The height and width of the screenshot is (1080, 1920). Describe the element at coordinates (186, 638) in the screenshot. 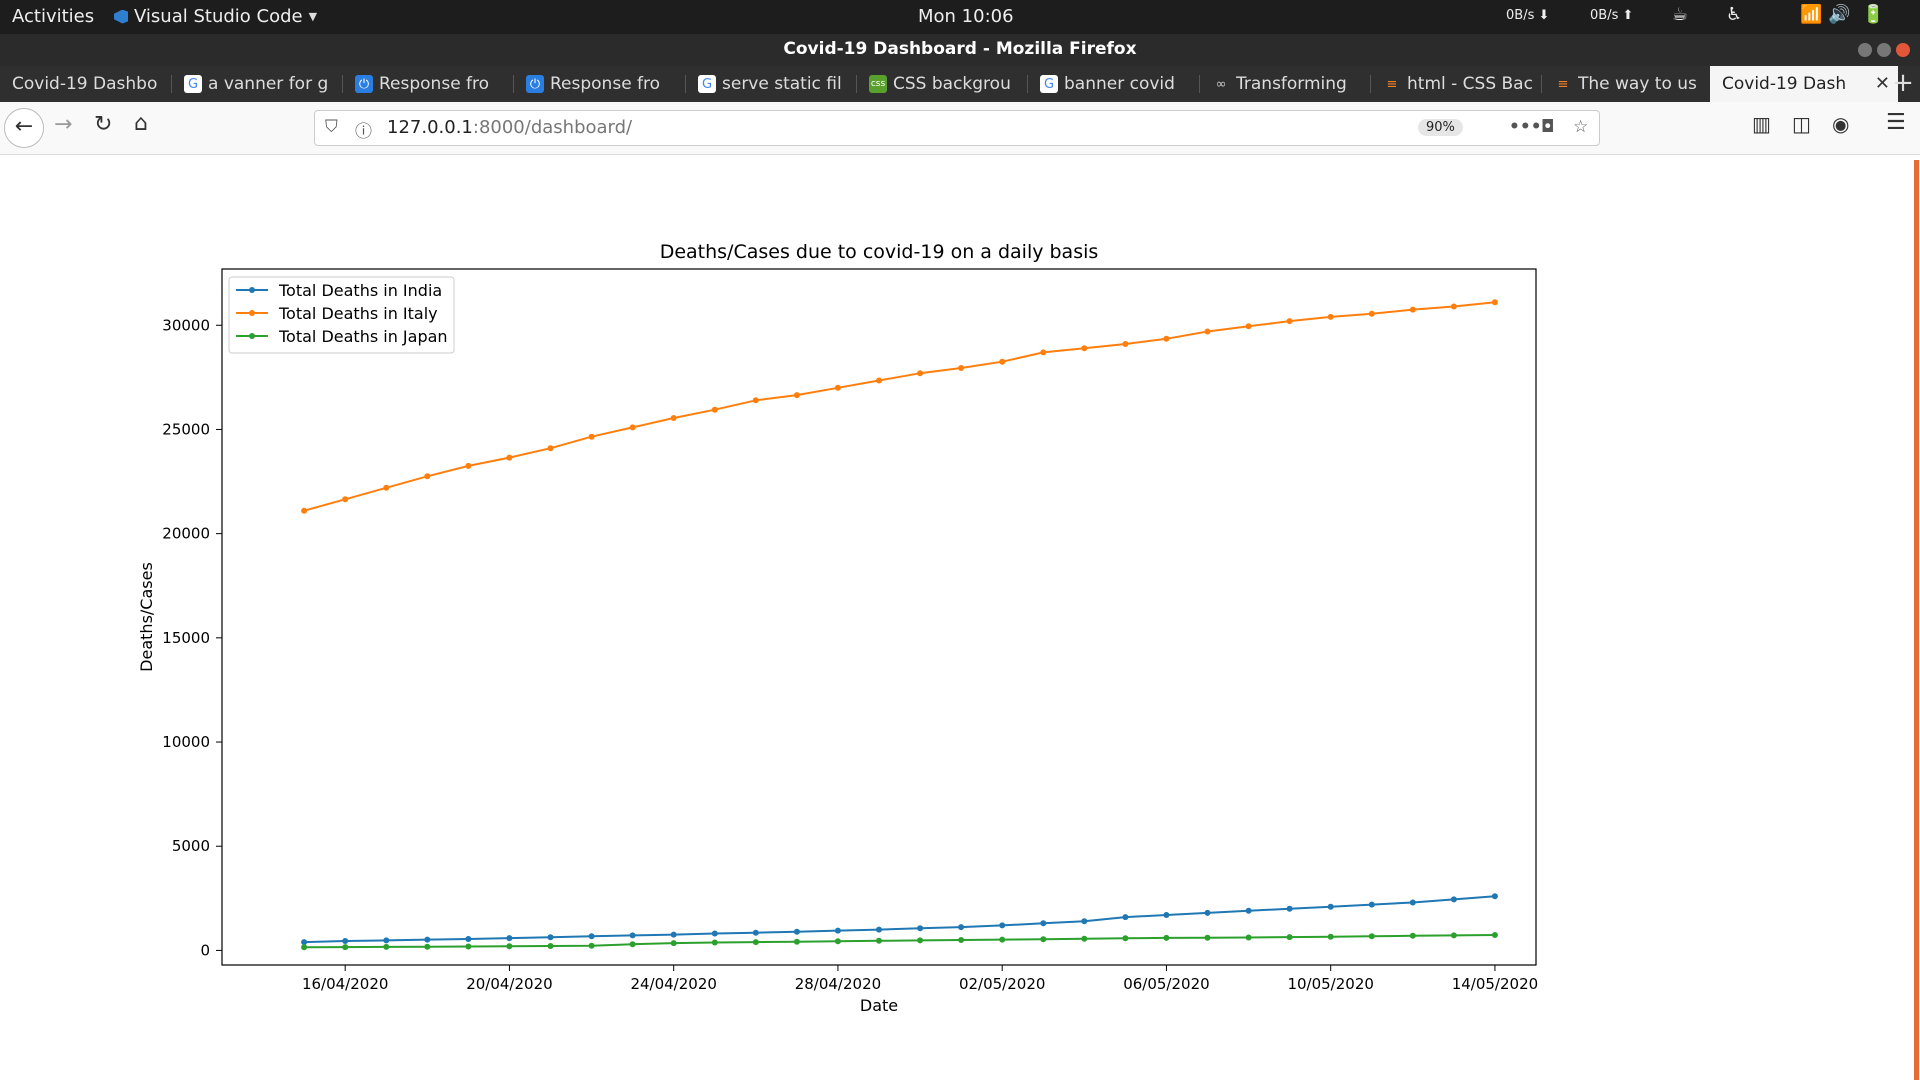

I see `y-tick-label: 15000` at that location.